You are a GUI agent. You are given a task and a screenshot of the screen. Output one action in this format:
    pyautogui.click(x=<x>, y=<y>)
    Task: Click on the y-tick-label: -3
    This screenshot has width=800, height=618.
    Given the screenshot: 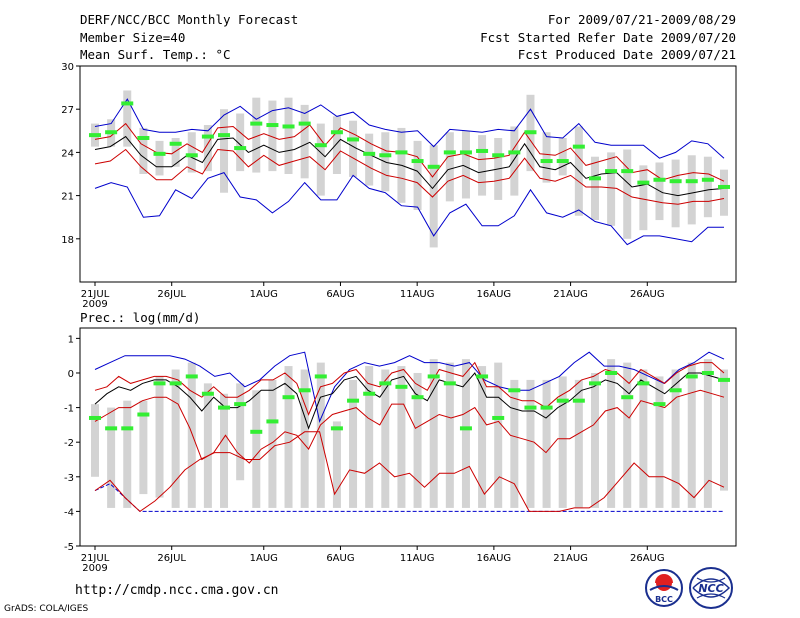 What is the action you would take?
    pyautogui.click(x=69, y=478)
    